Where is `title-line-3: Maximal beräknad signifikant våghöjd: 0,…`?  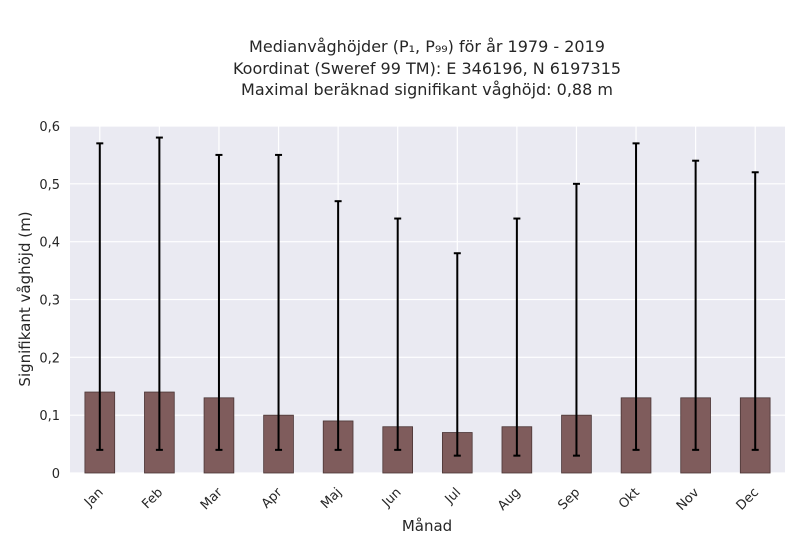
title-line-3: Maximal beräknad signifikant våghöjd: 0,… is located at coordinates (427, 89).